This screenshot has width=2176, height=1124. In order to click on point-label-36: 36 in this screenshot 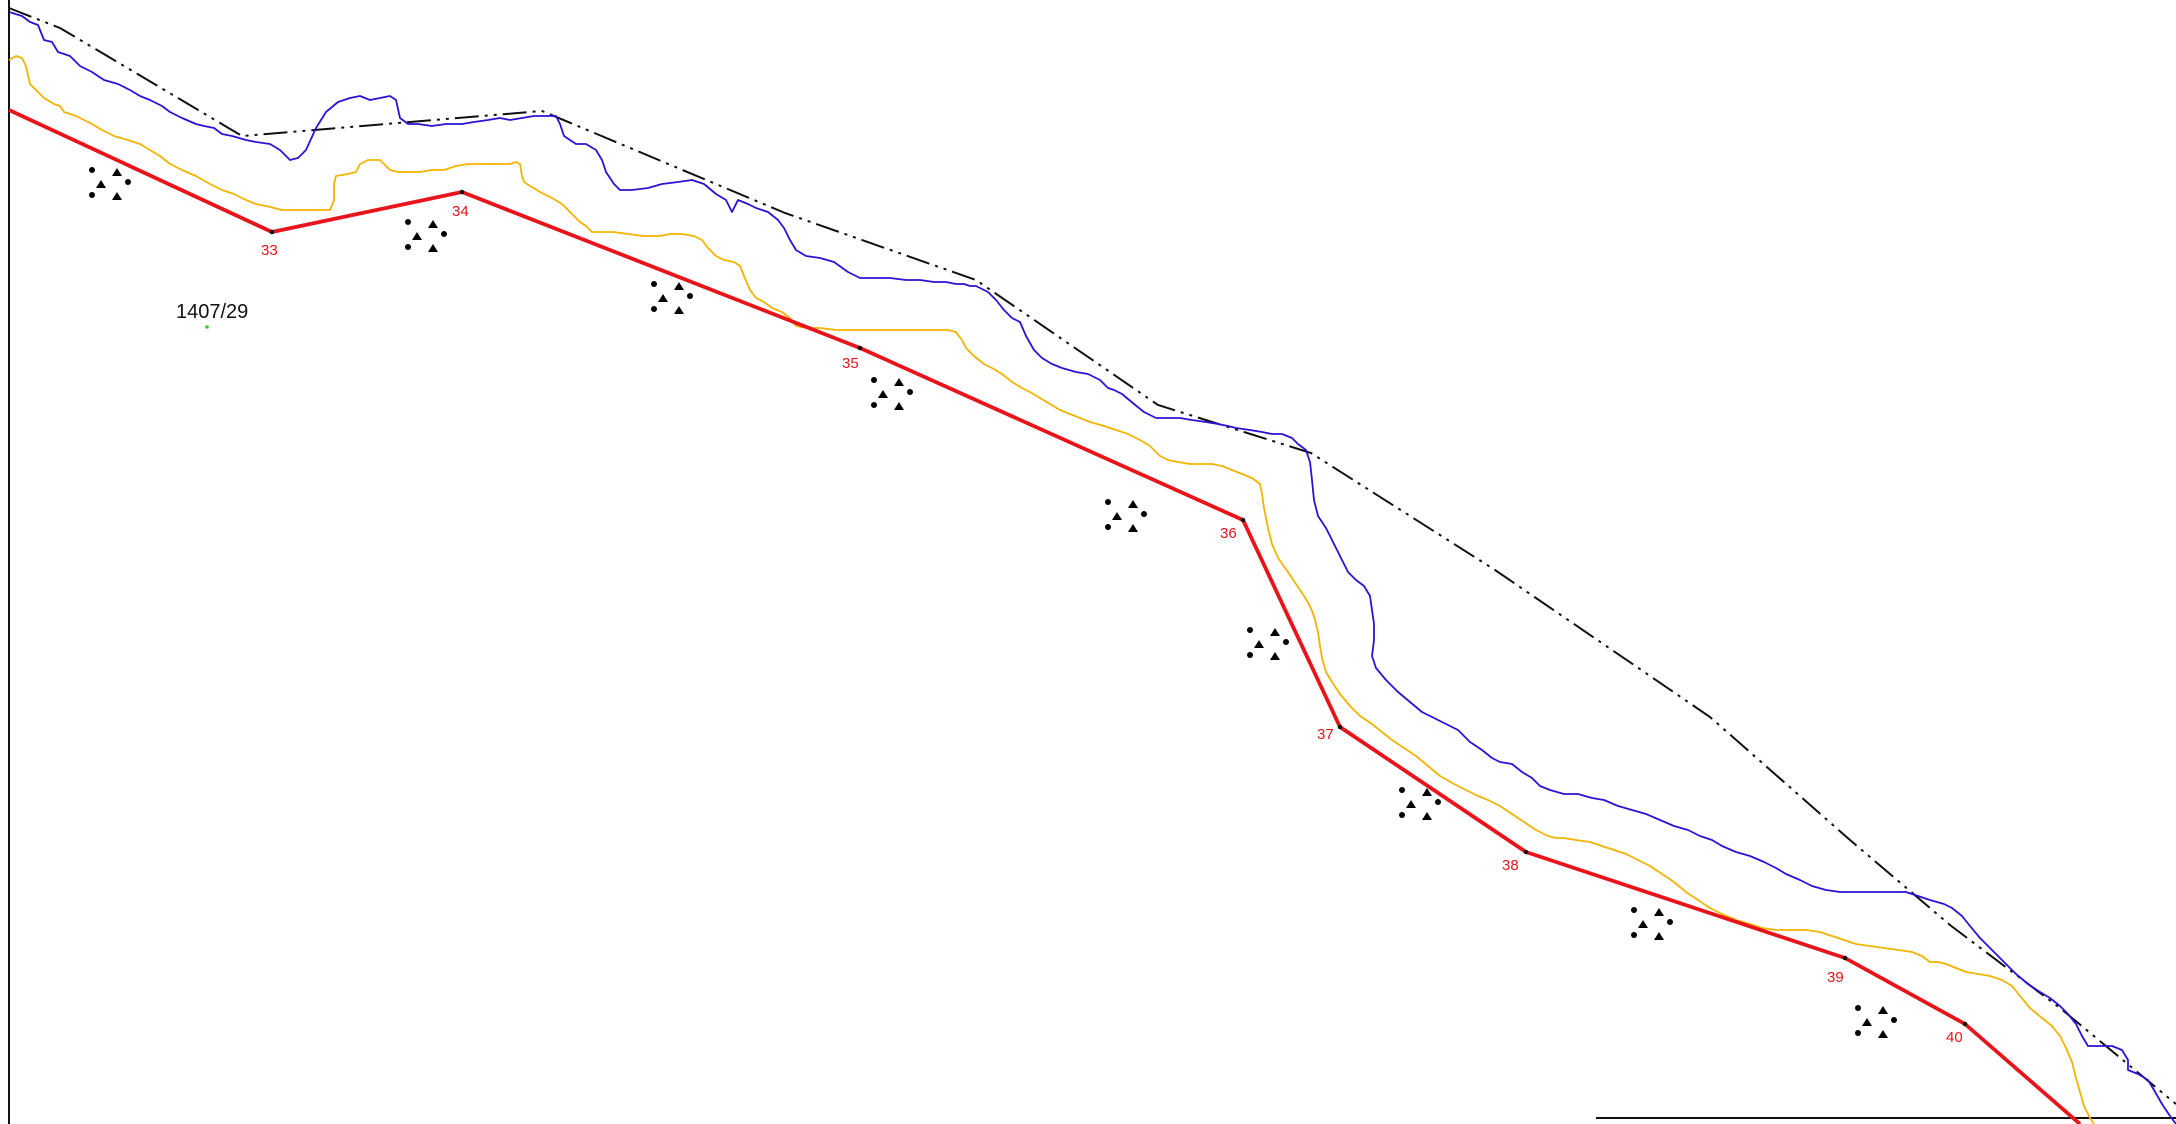, I will do `click(1228, 533)`.